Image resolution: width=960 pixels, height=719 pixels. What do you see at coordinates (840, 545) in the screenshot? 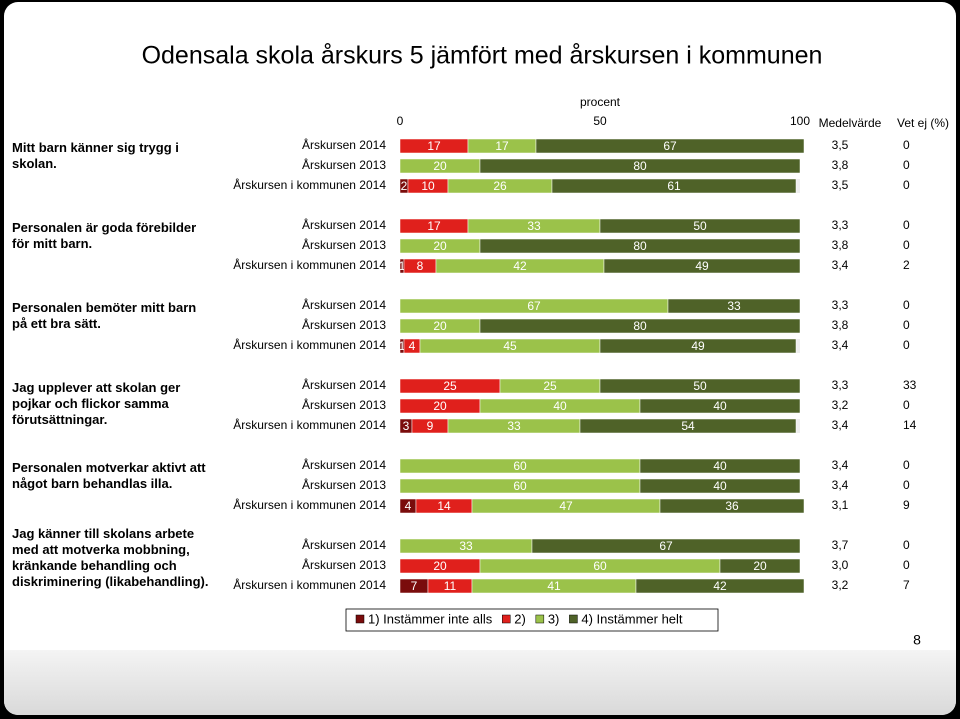
I see `mean-value: 3,7` at bounding box center [840, 545].